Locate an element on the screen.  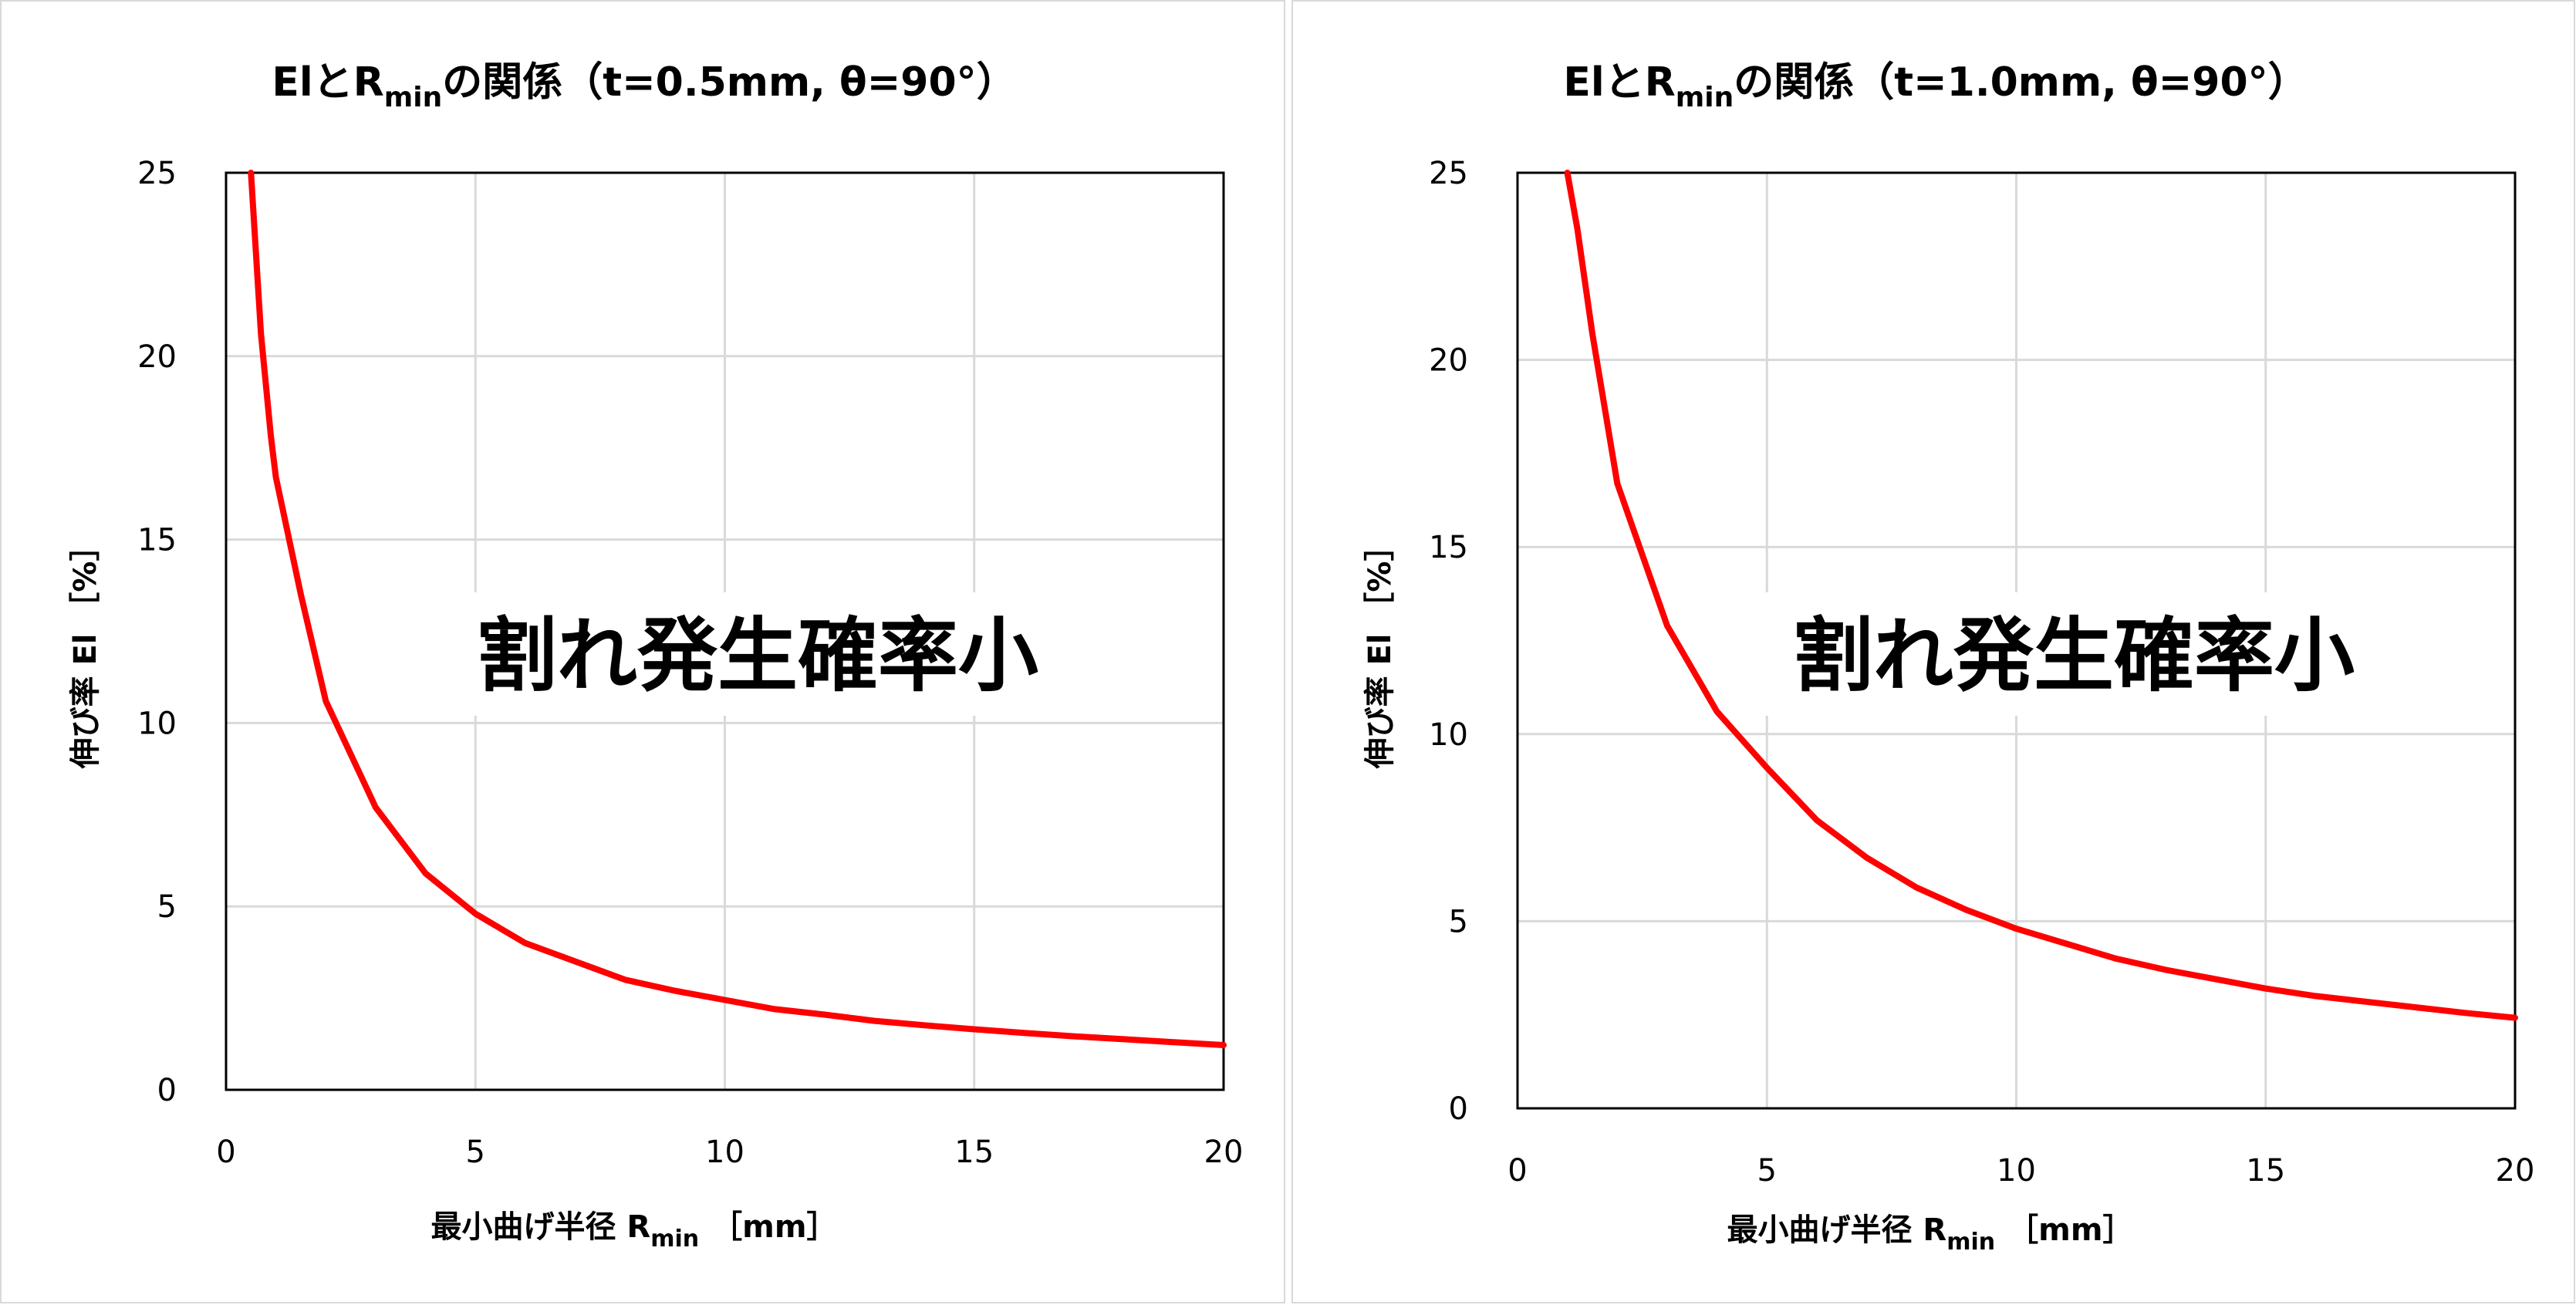
chart-title: ElとRminの関係（t=0.5mm, θ=90°） is located at coordinates (644, 86).